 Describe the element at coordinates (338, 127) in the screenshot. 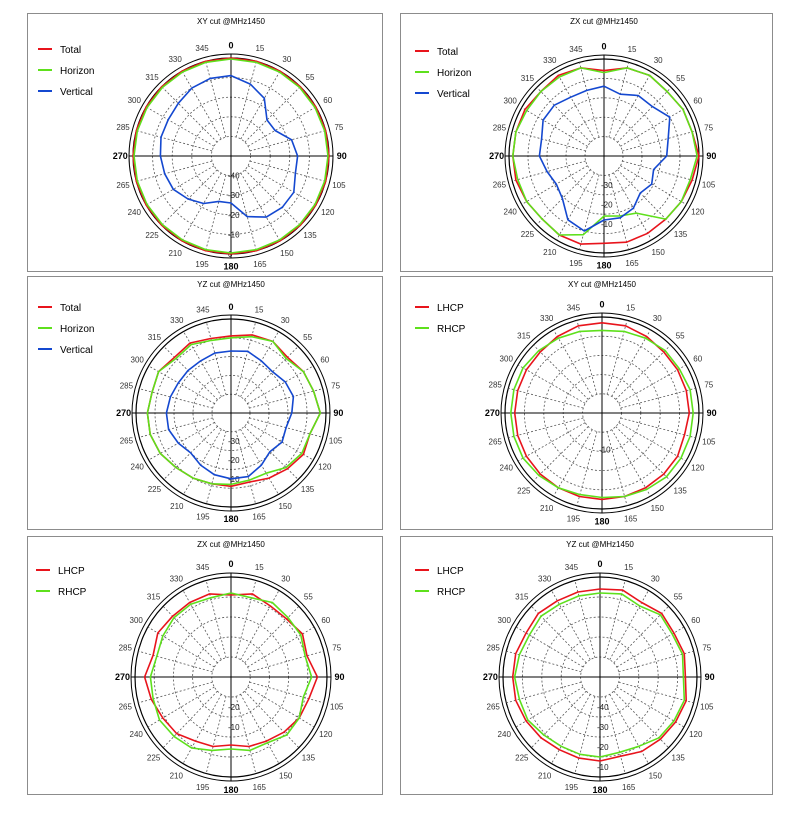

I see `angle-tick-label: 75` at that location.